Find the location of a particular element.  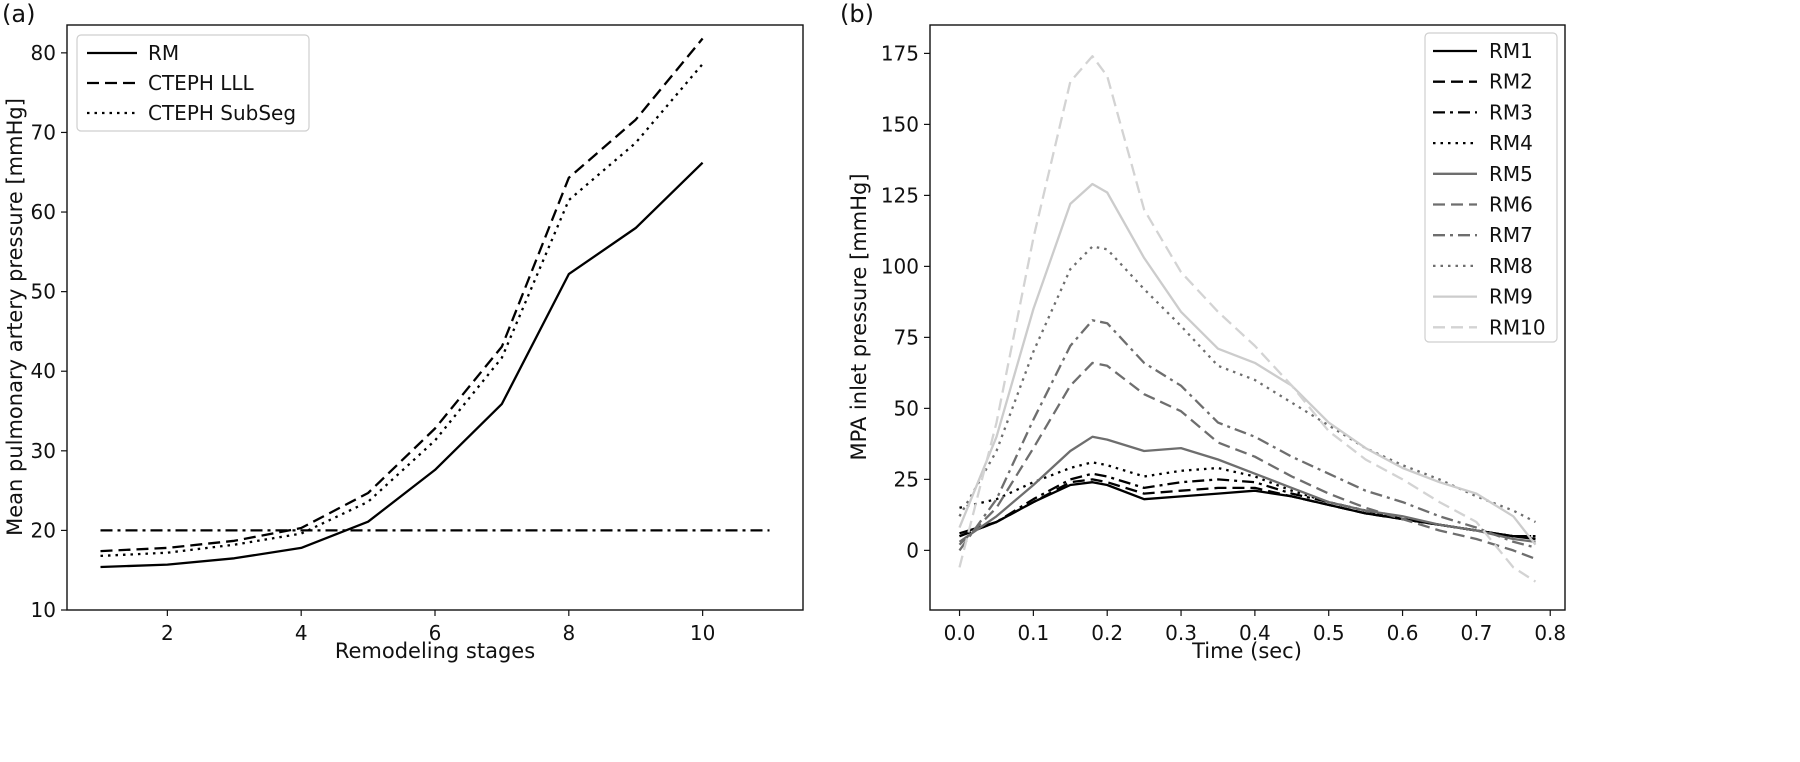

panel-a-x-axis-label: Remodeling stages is located at coordinates (435, 651).